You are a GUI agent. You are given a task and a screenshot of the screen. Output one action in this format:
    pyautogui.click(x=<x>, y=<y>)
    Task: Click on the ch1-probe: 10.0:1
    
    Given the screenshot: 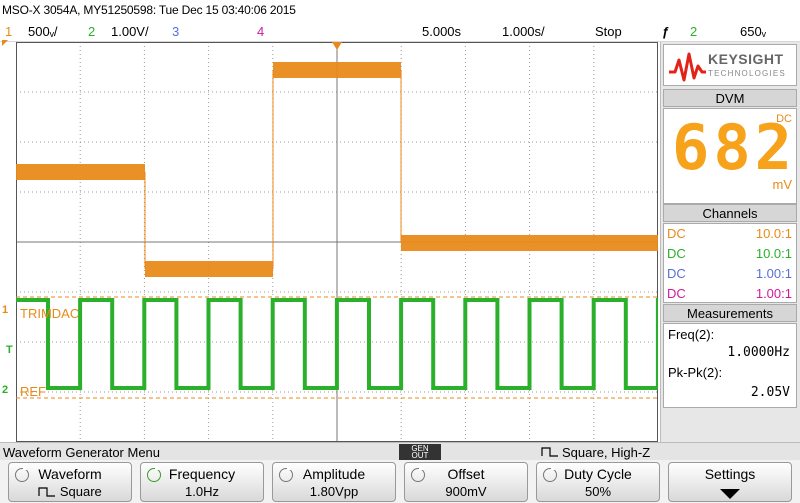 What is the action you would take?
    pyautogui.click(x=773, y=233)
    